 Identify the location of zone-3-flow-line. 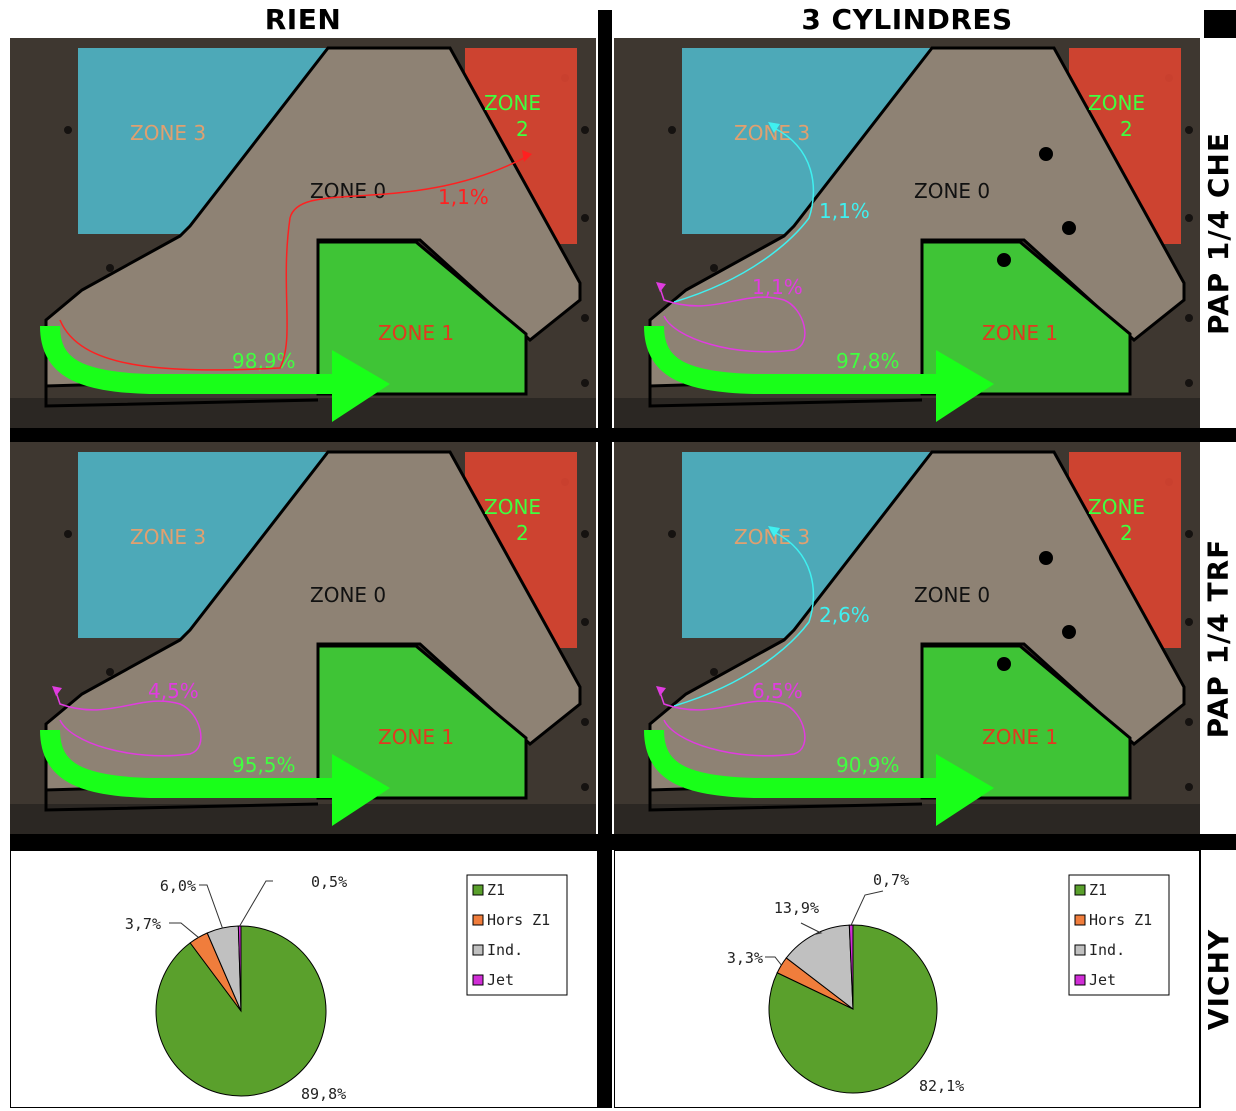
(744, 215).